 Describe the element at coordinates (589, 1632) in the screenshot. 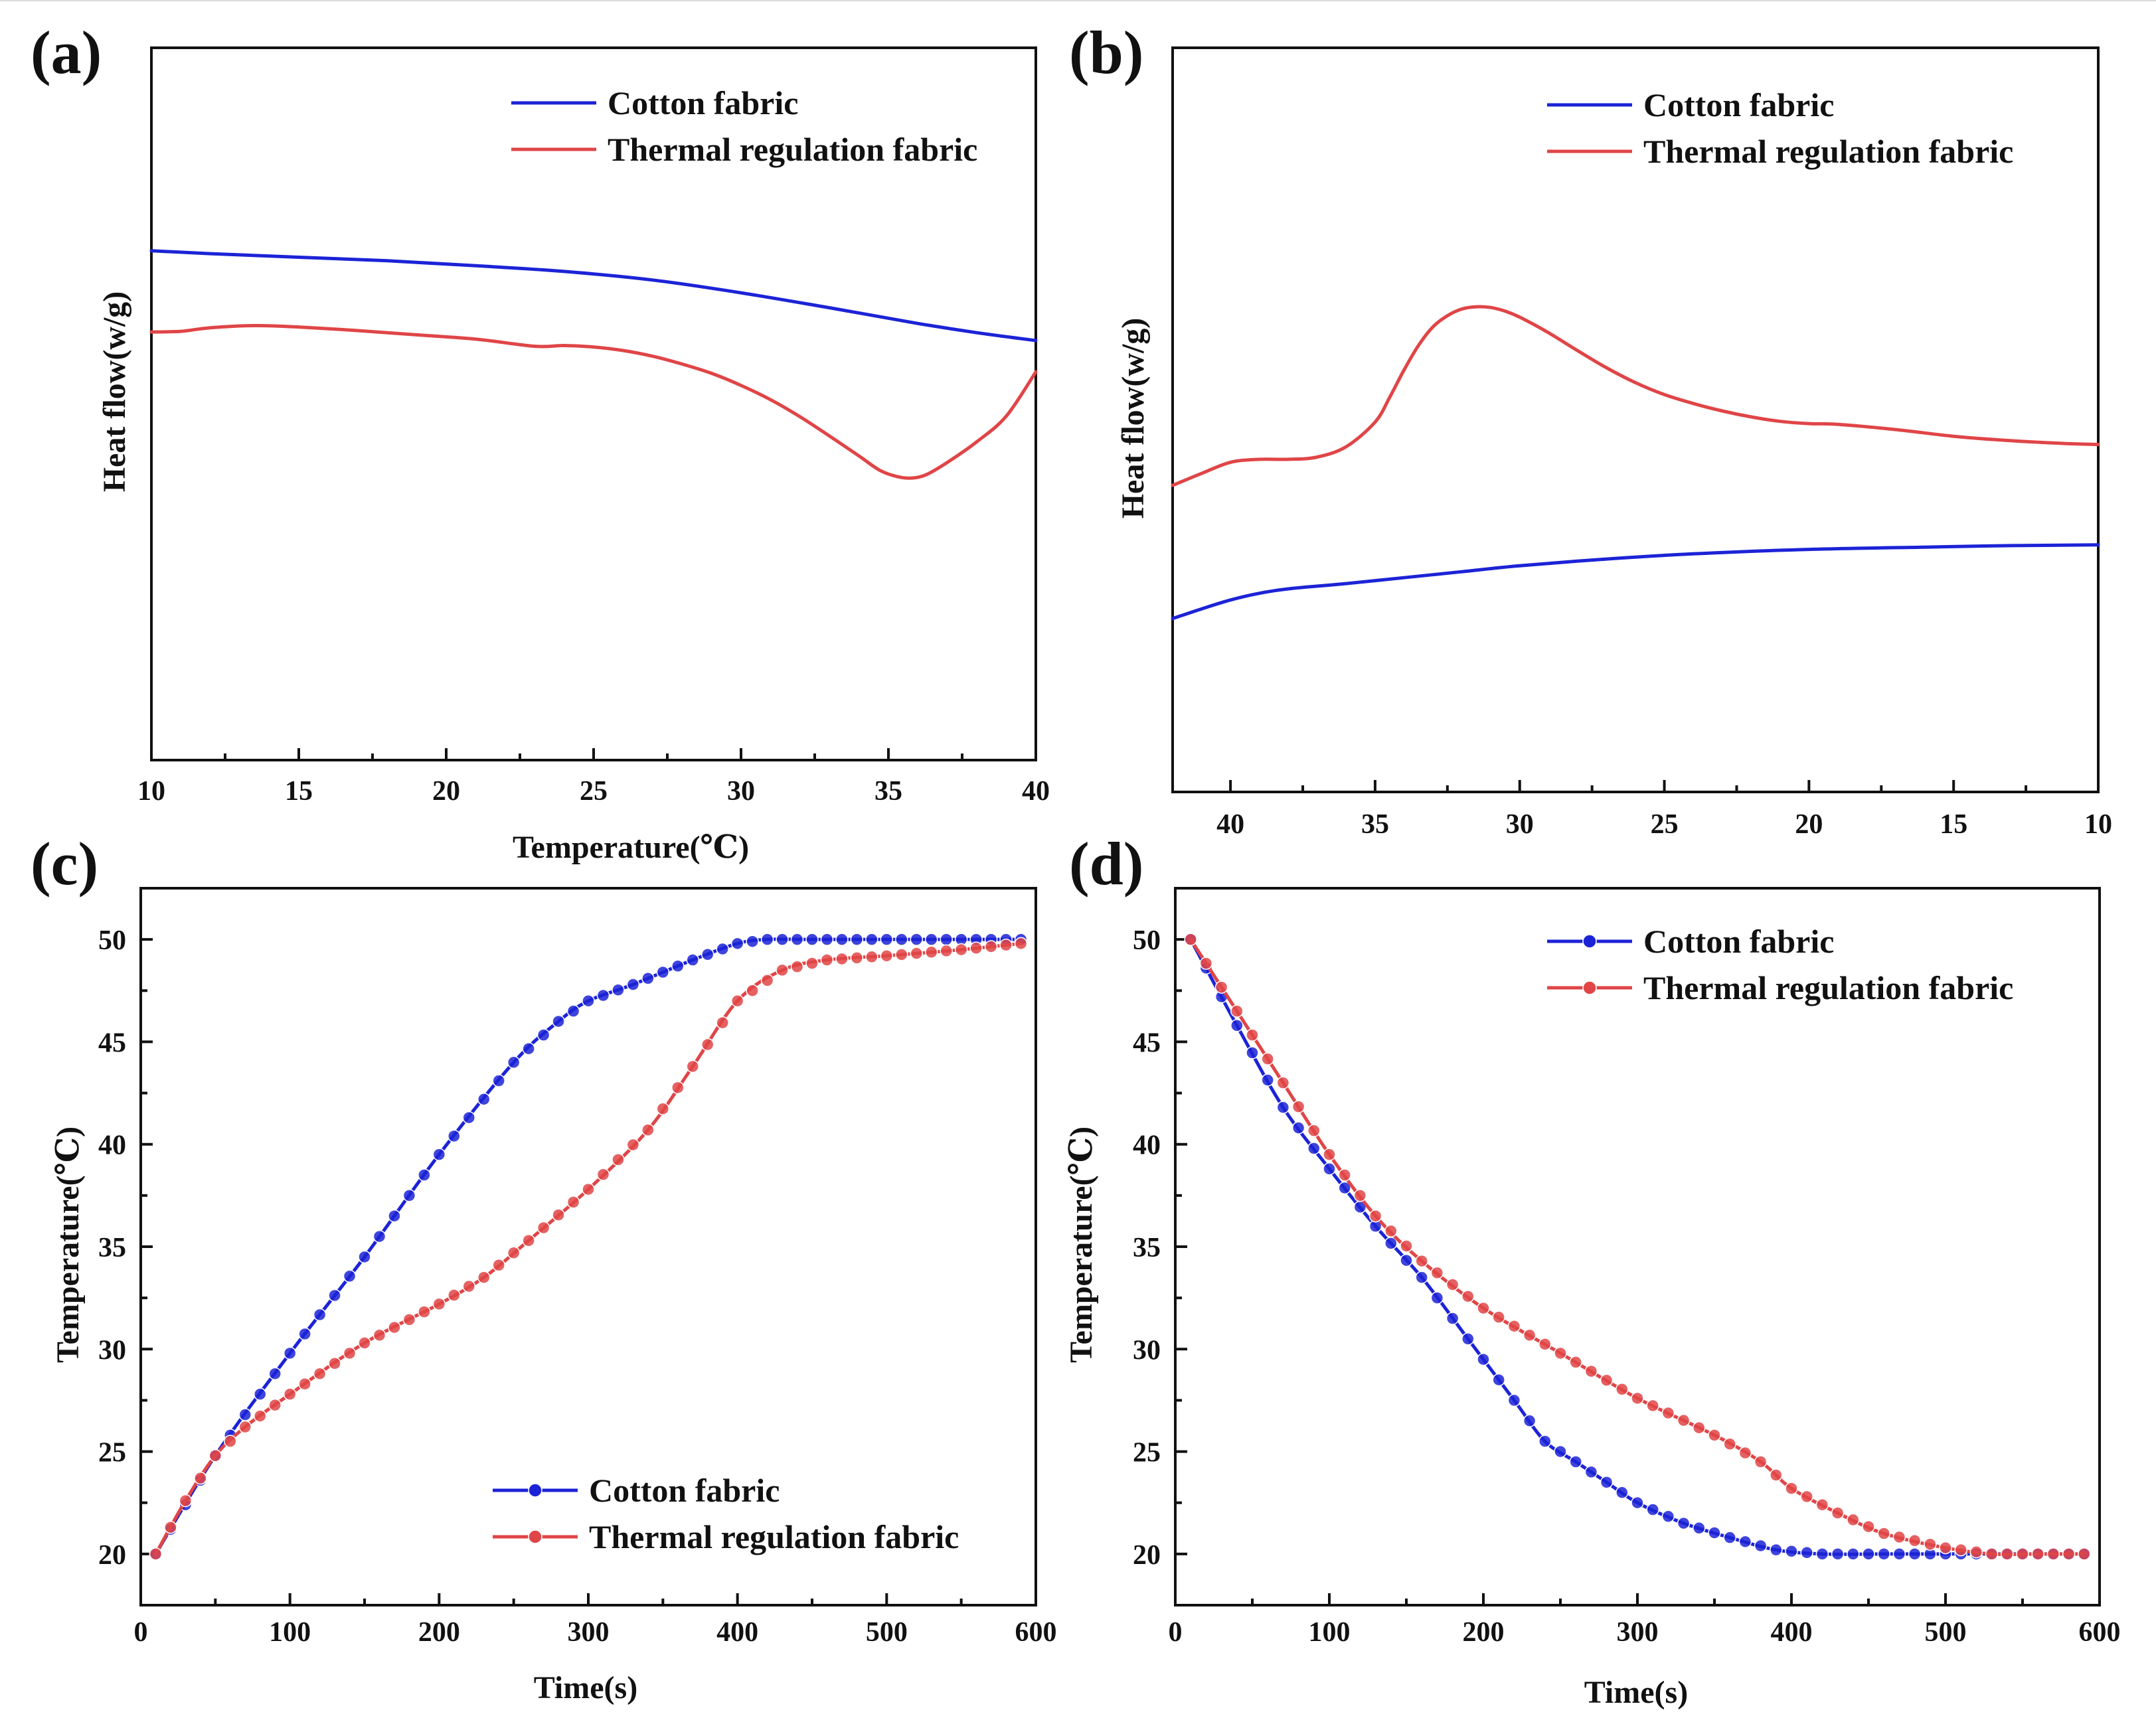

I see `x-tick-label: 300` at that location.